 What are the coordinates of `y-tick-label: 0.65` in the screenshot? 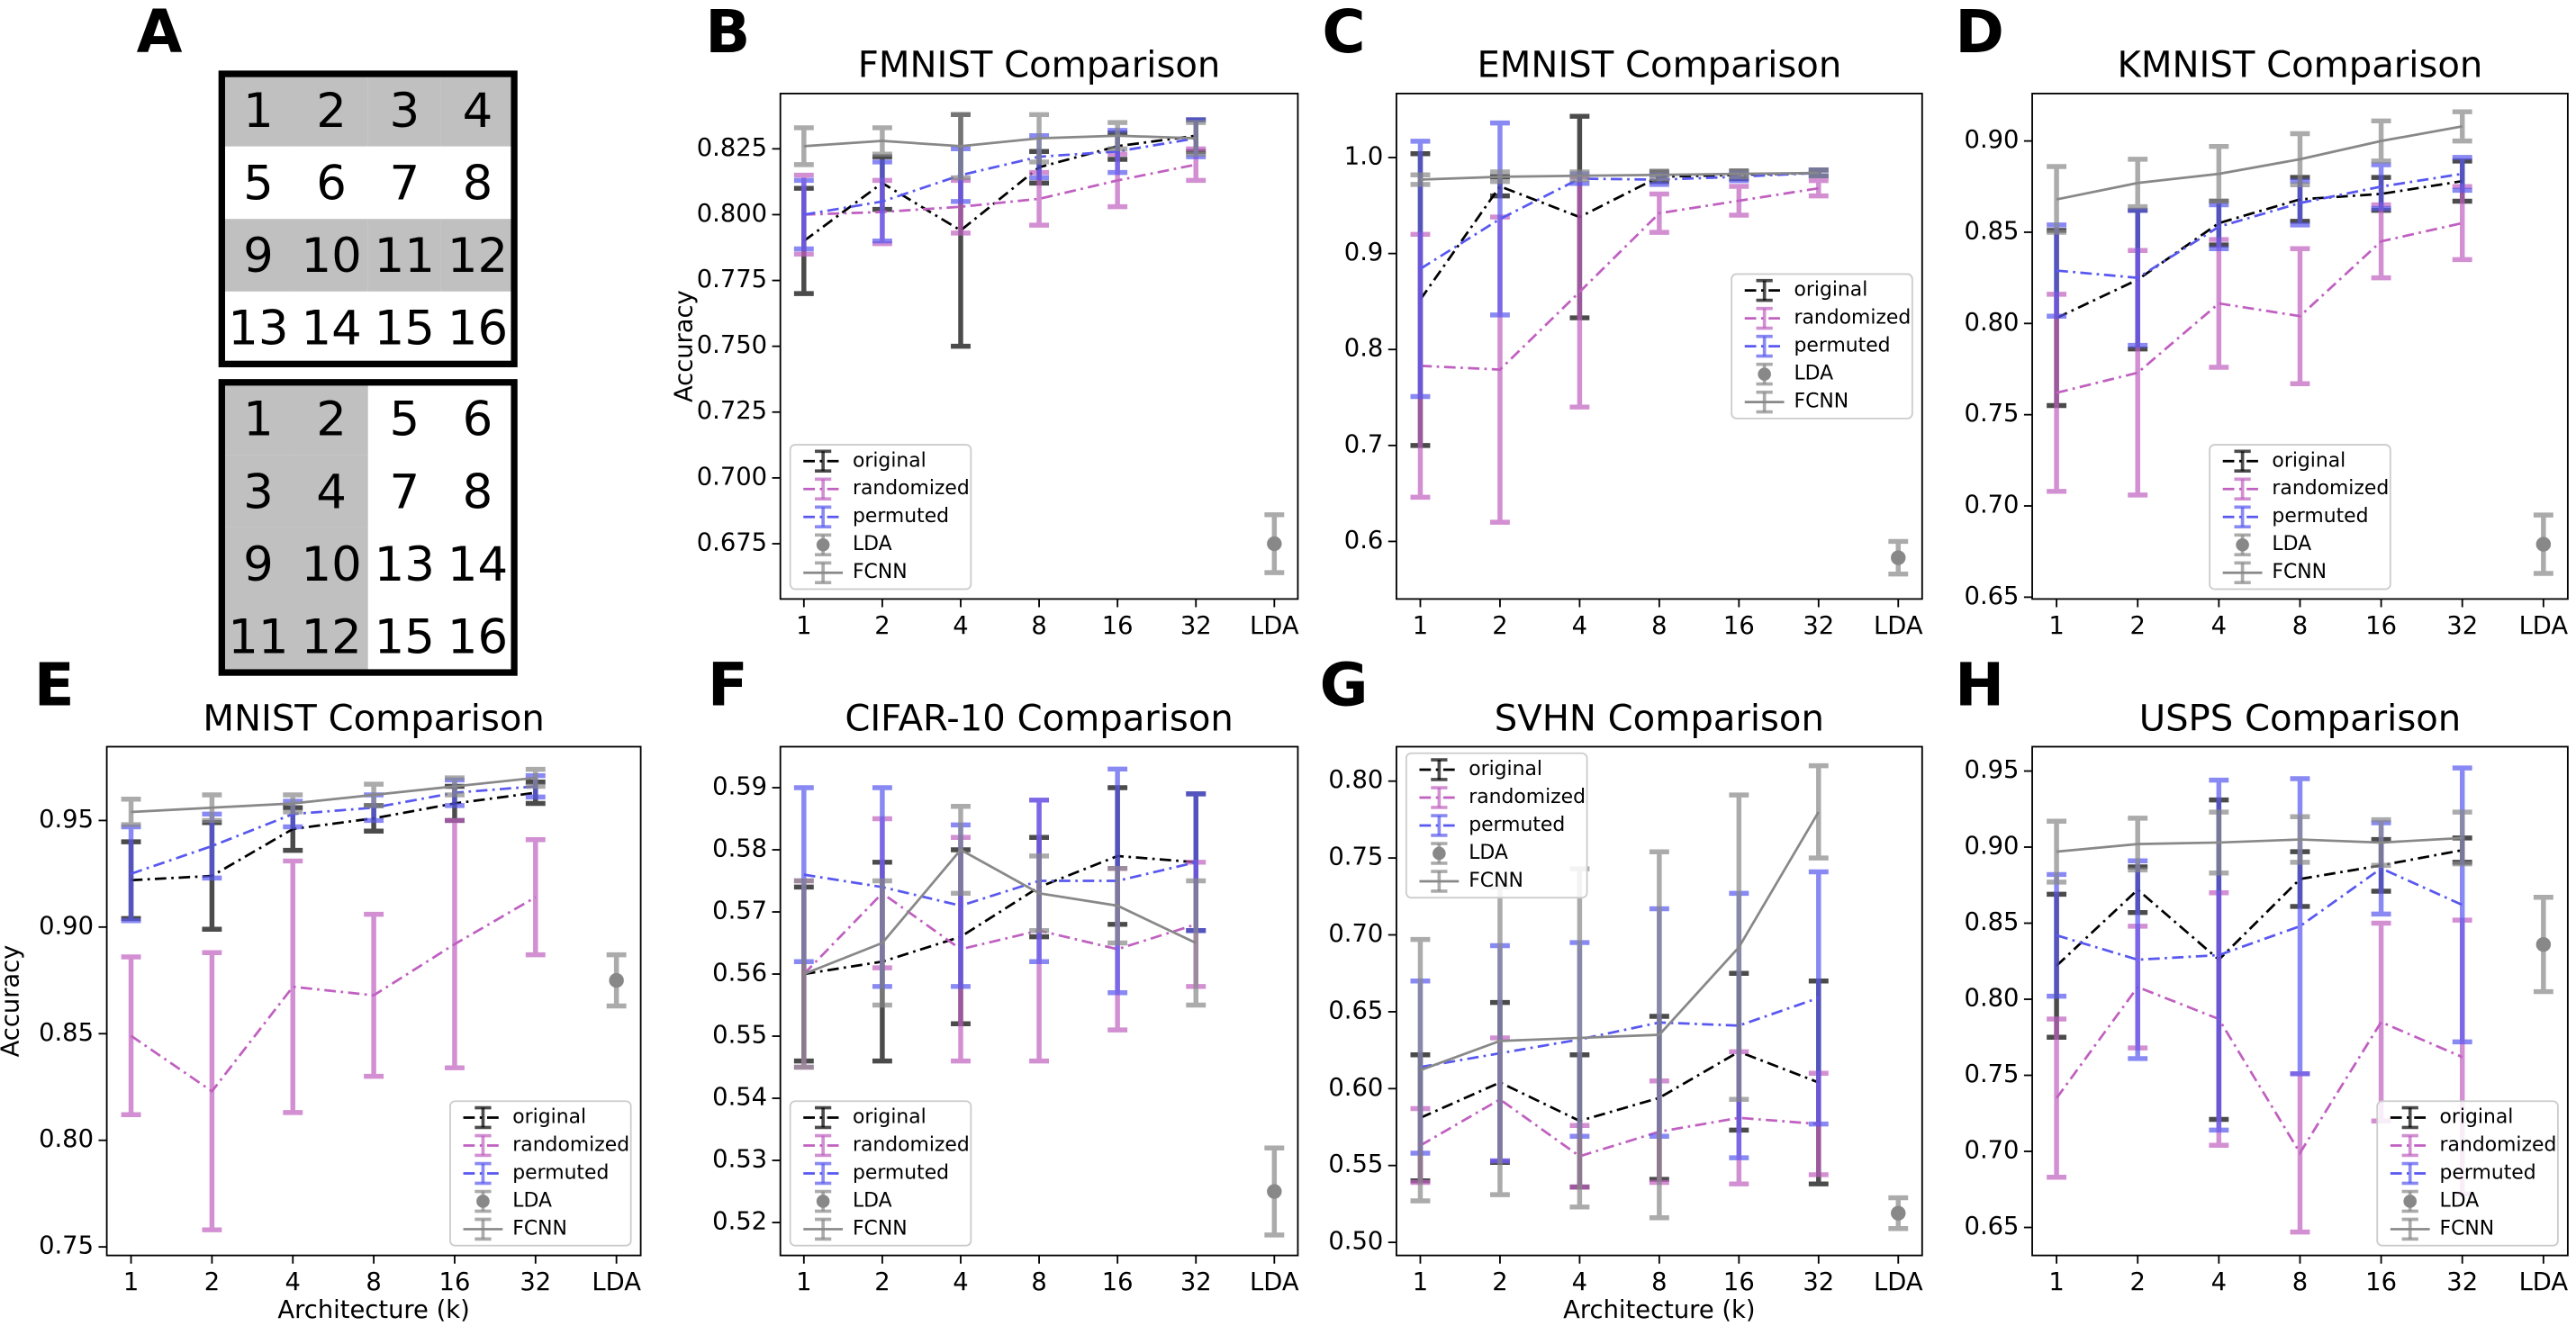 It's located at (1992, 1226).